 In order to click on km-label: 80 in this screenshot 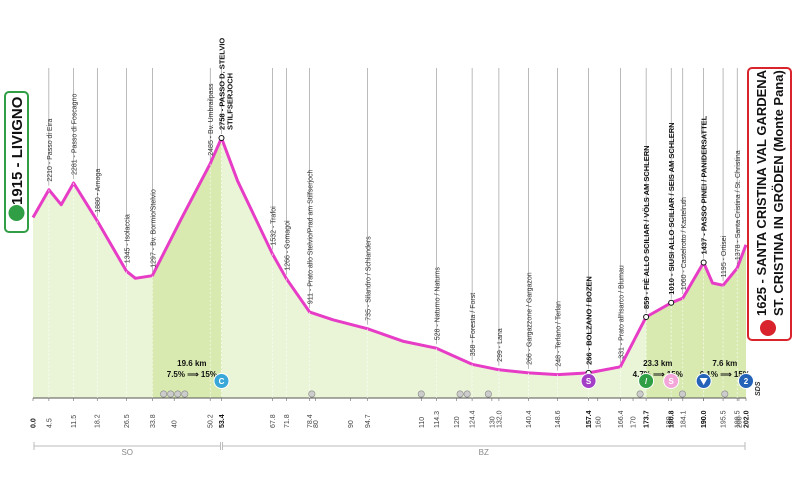, I will do `click(316, 424)`.